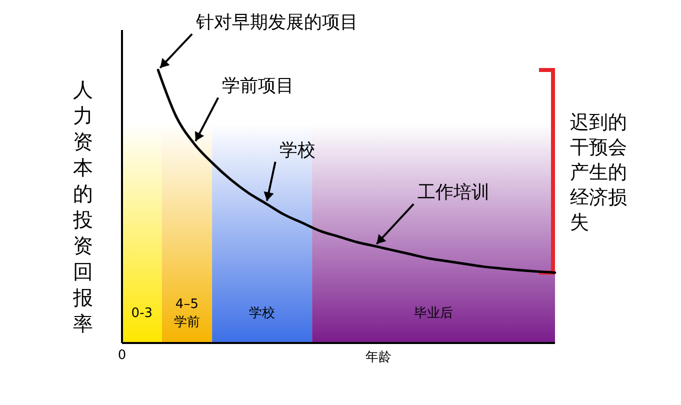 The height and width of the screenshot is (405, 681). Describe the element at coordinates (122, 355) in the screenshot. I see `text: 0` at that location.